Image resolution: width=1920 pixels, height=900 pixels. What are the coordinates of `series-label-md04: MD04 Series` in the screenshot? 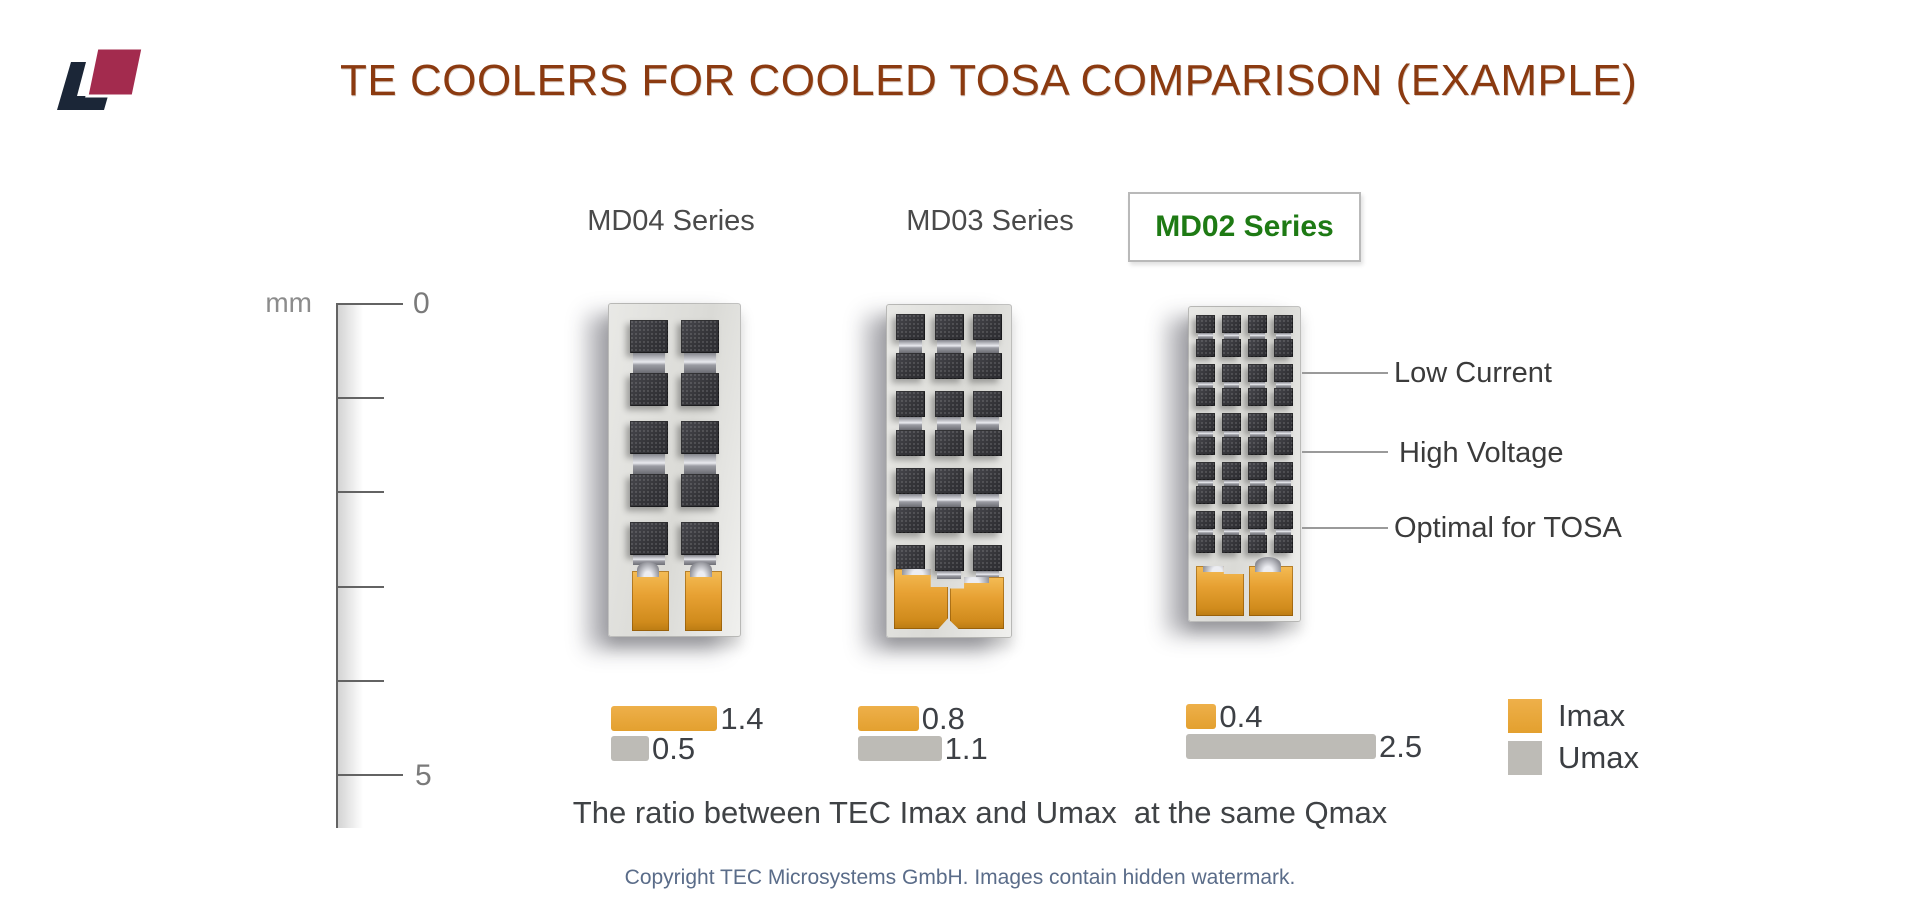 It's located at (671, 221).